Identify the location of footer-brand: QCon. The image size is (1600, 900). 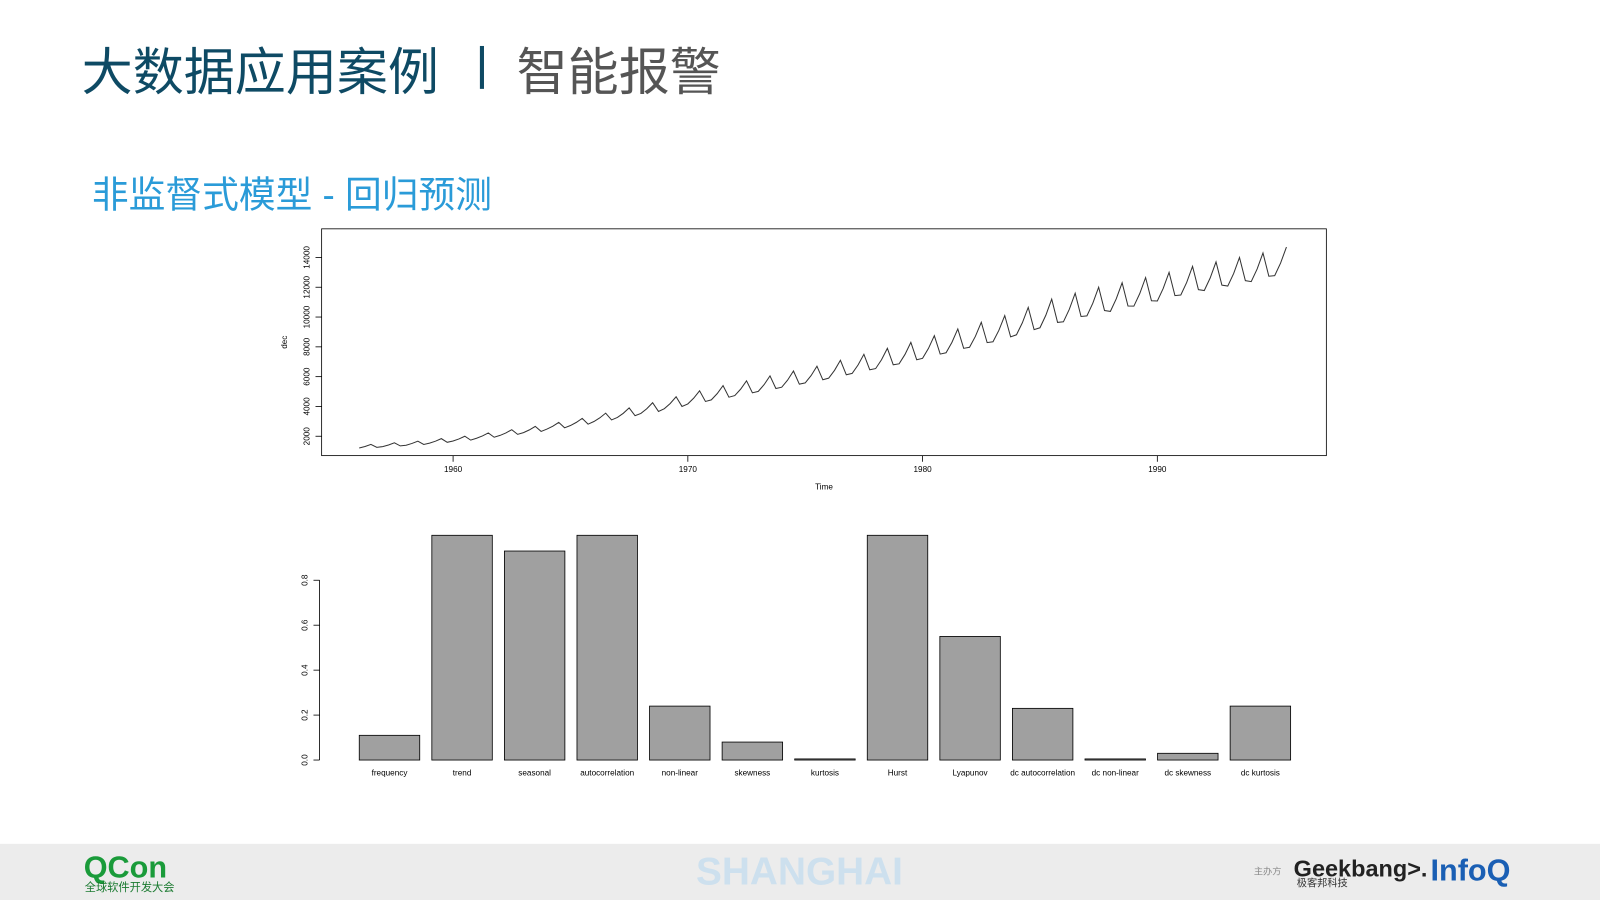
(125, 868).